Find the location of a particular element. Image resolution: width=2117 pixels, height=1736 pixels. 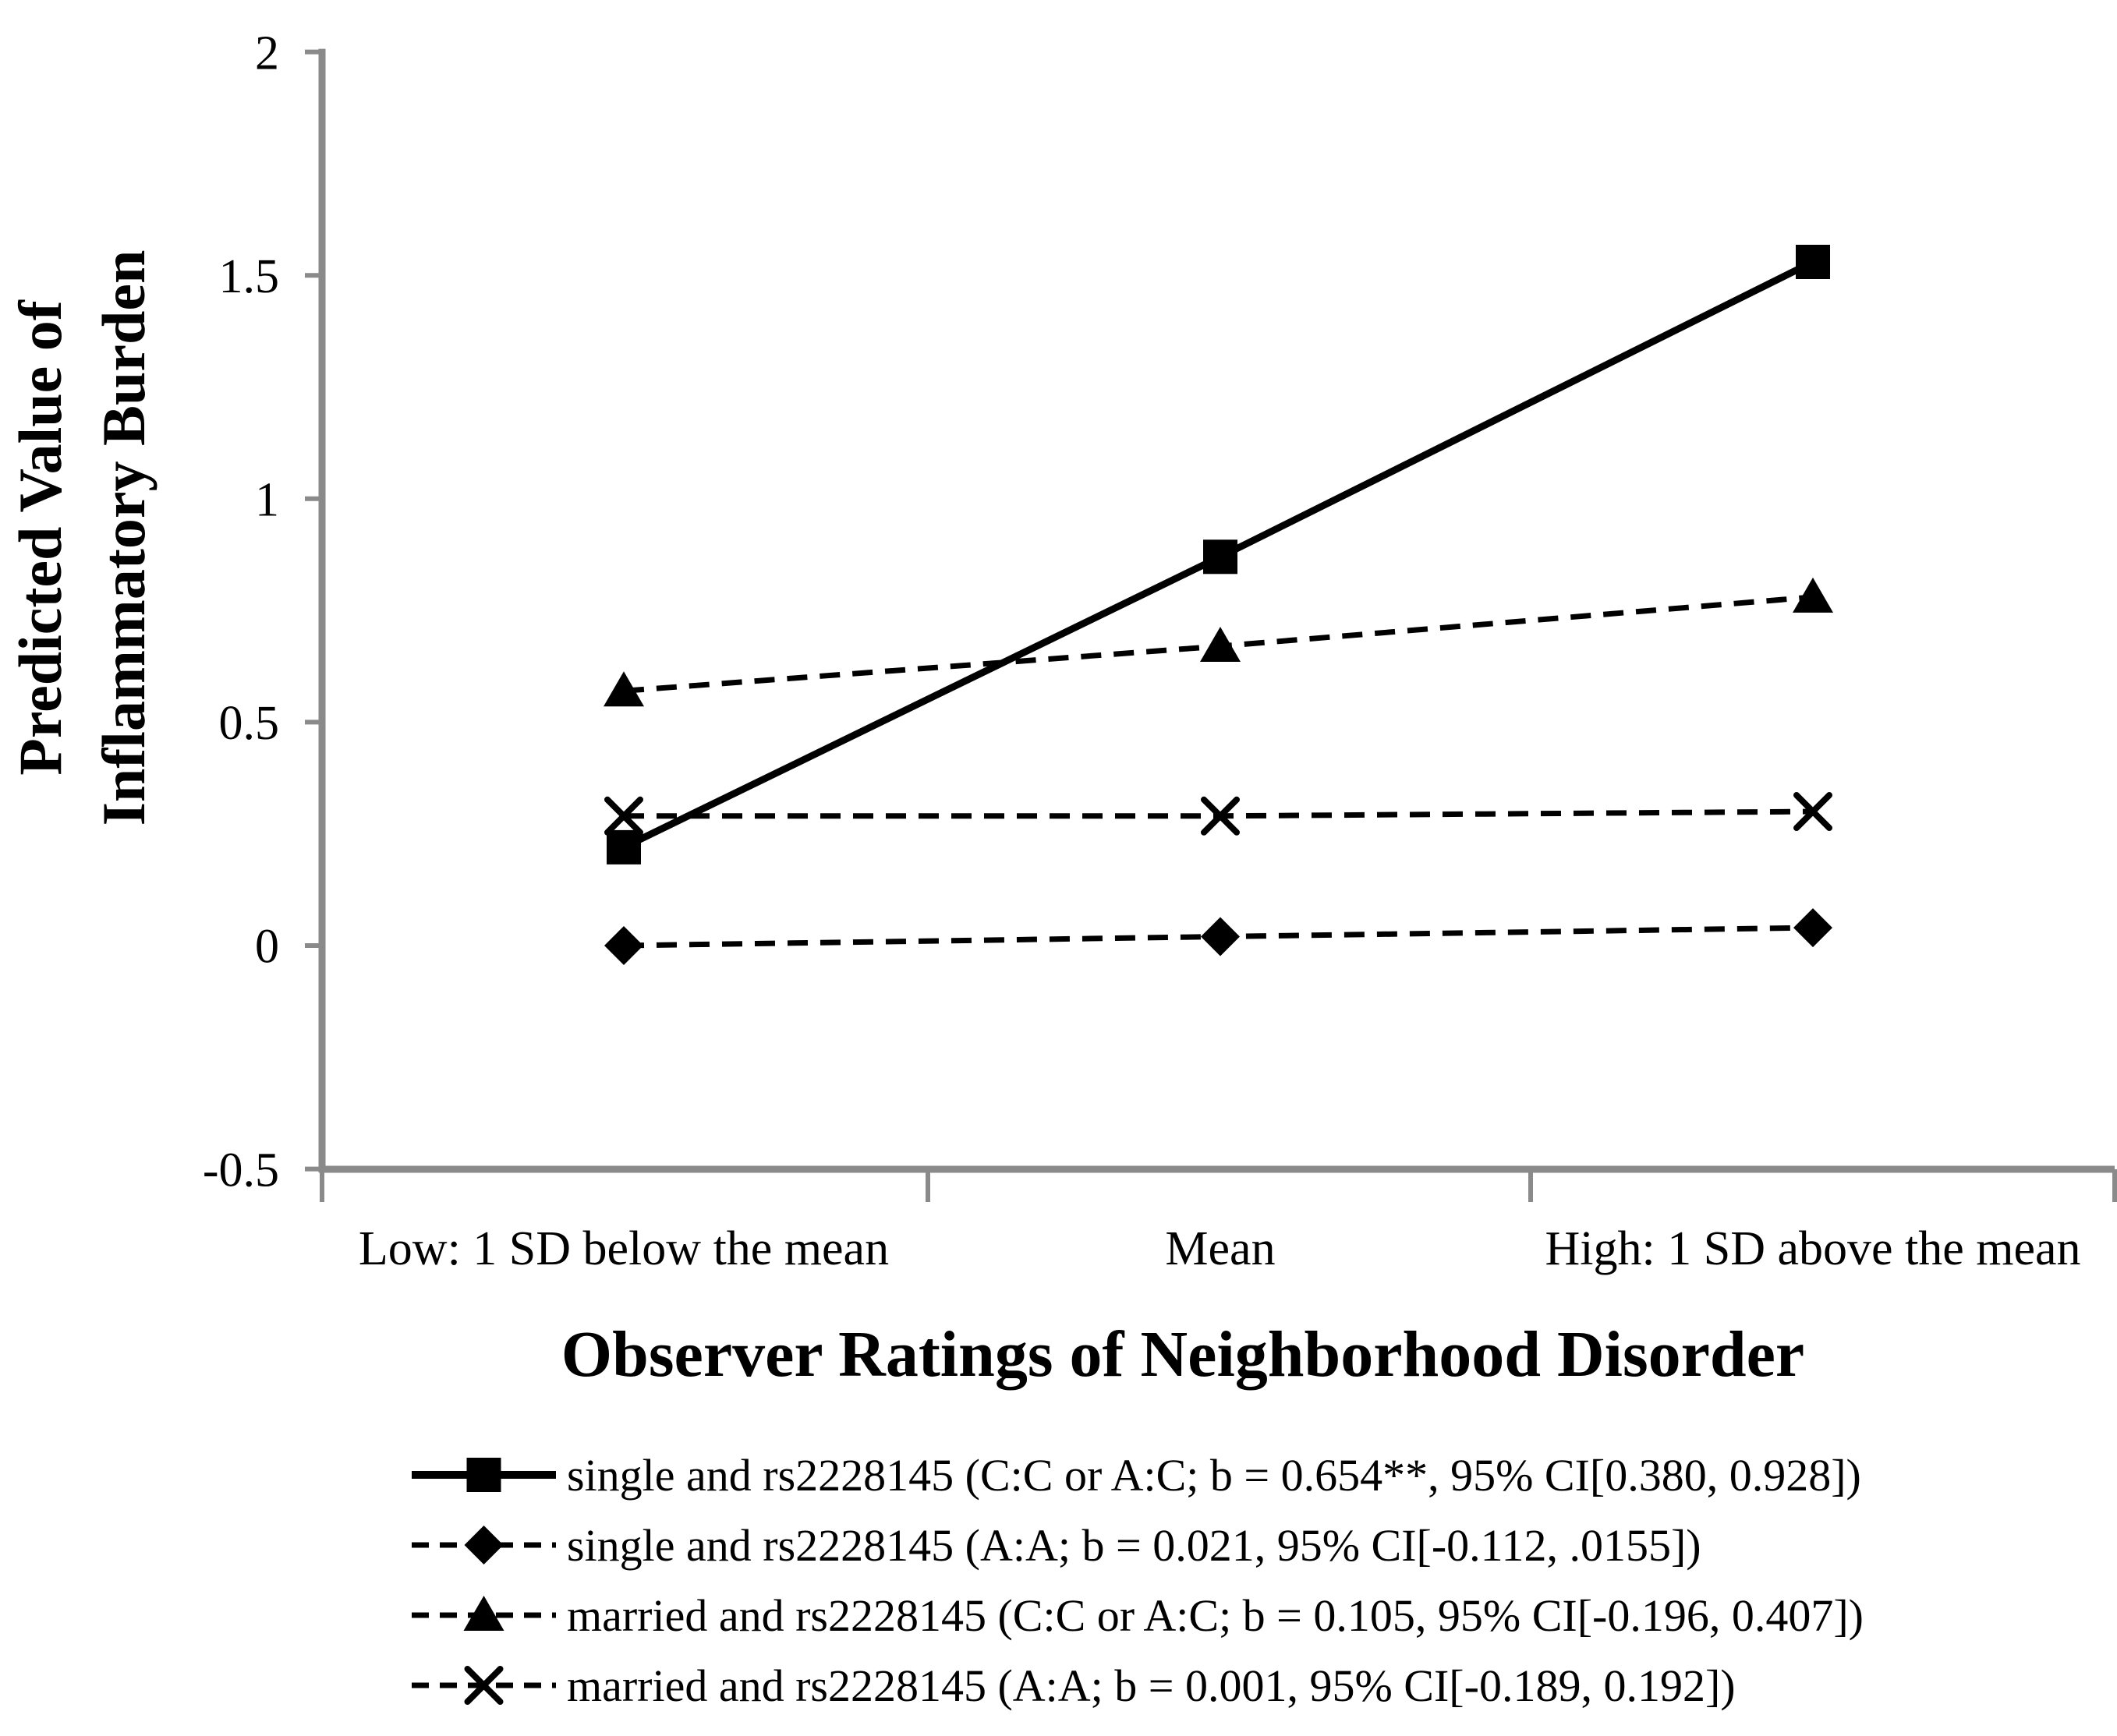

y-tick-label: 2 is located at coordinates (267, 53).